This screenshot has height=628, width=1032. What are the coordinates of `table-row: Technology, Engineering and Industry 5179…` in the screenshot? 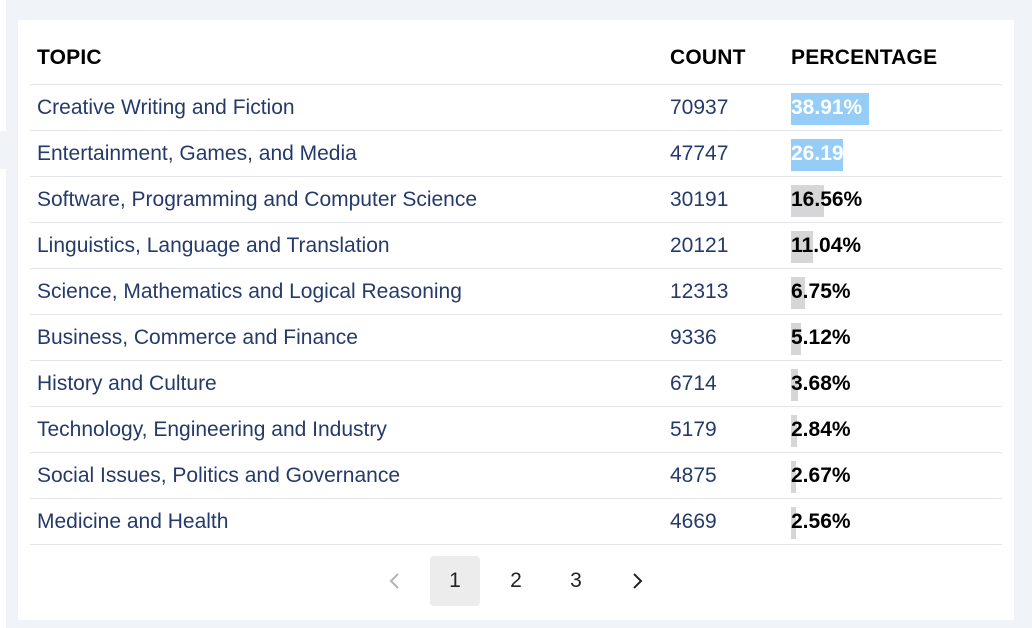 It's located at (516, 429).